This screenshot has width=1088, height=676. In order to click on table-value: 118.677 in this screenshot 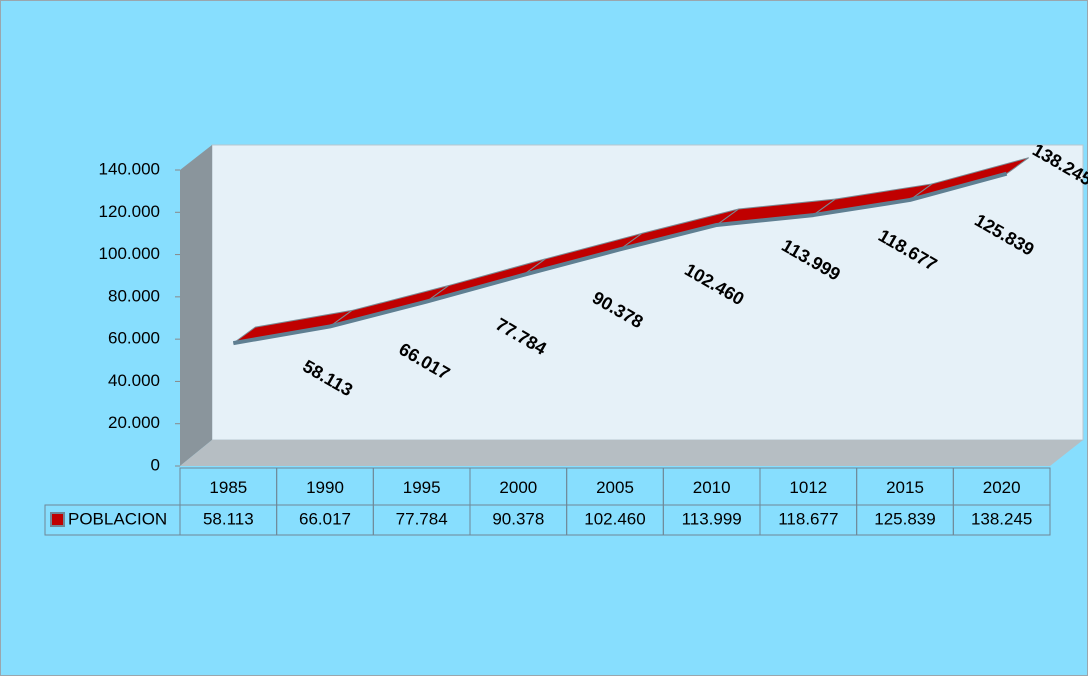, I will do `click(808, 518)`.